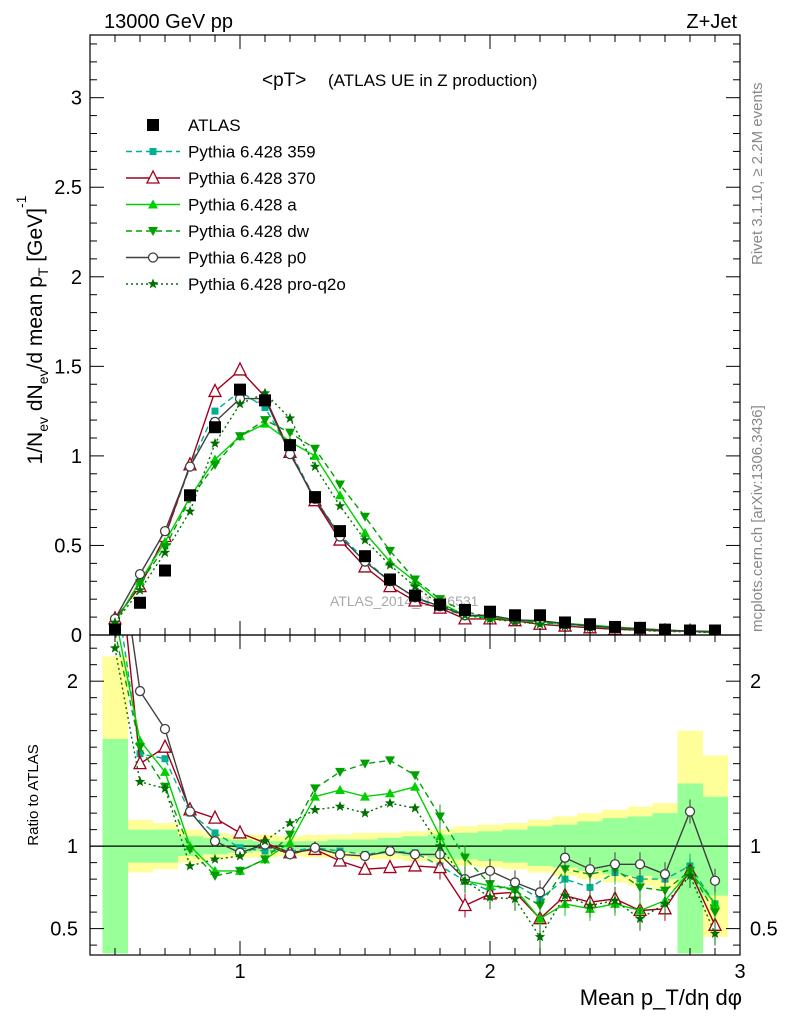  I want to click on y-axis-label-top: 1/Nev dNev/d mean pT [GeV]-1, so click(32, 329).